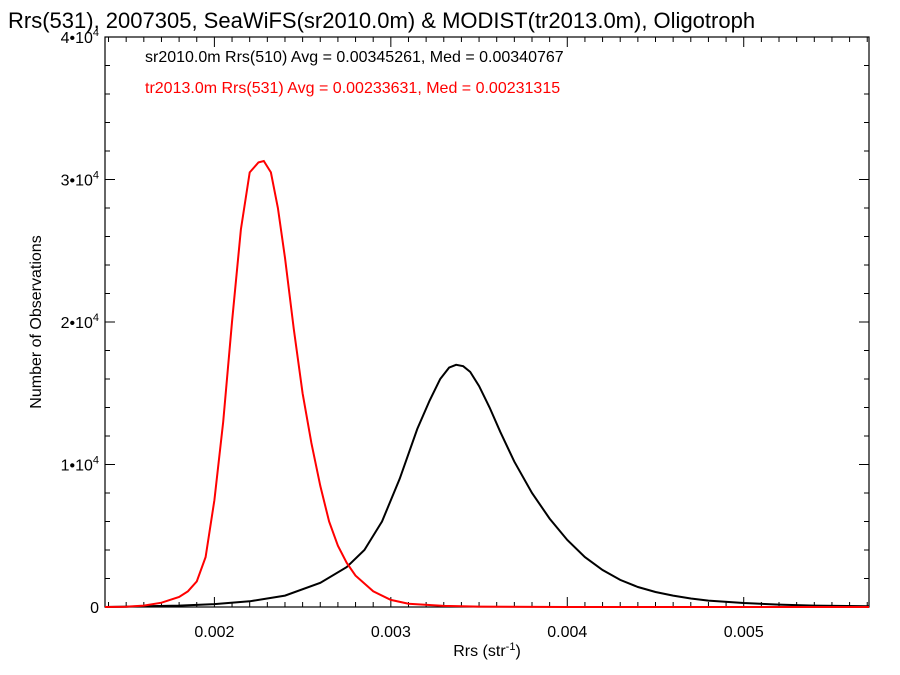 Image resolution: width=900 pixels, height=675 pixels. I want to click on y-tick-label: 3•104, so click(80, 180).